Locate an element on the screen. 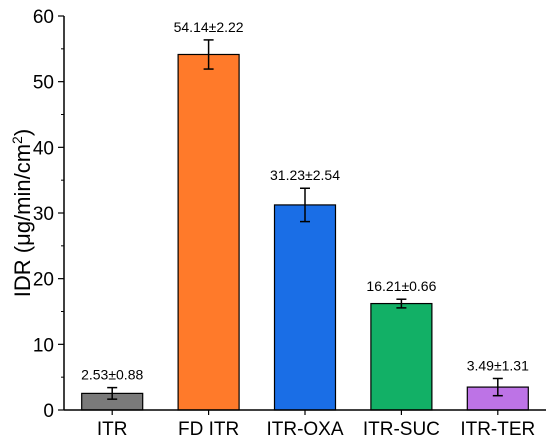  y-tick-label: 10 is located at coordinates (43, 345).